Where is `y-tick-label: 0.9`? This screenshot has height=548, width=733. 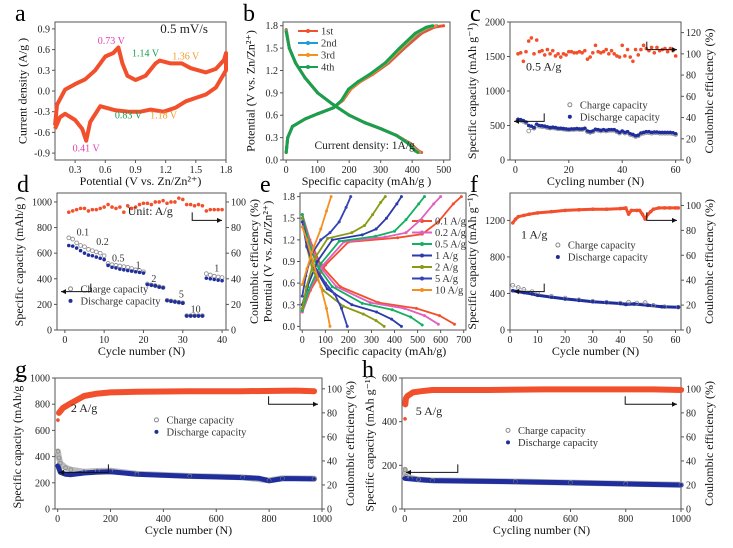
y-tick-label: 0.9 is located at coordinates (272, 93).